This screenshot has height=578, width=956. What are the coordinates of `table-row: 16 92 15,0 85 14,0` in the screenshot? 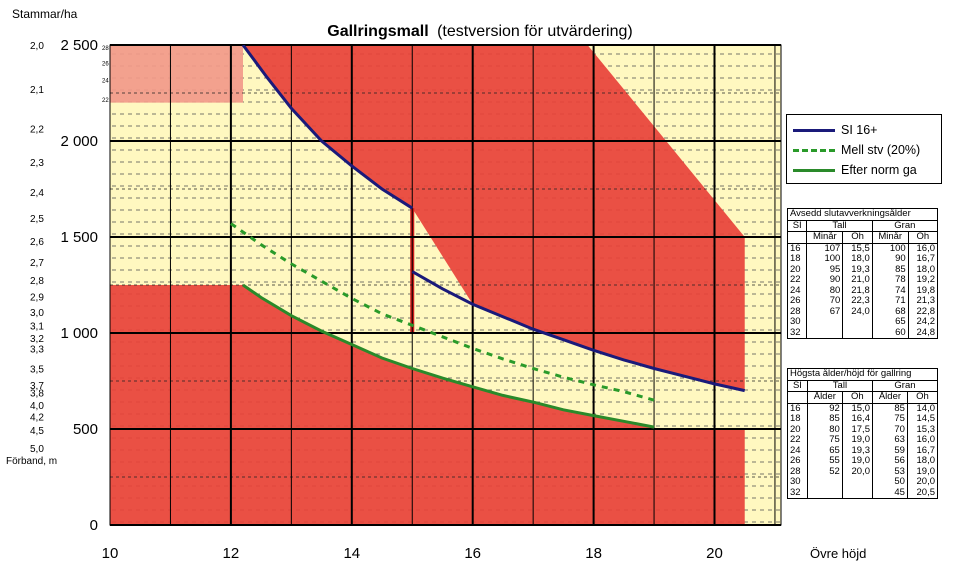 It's located at (862, 408).